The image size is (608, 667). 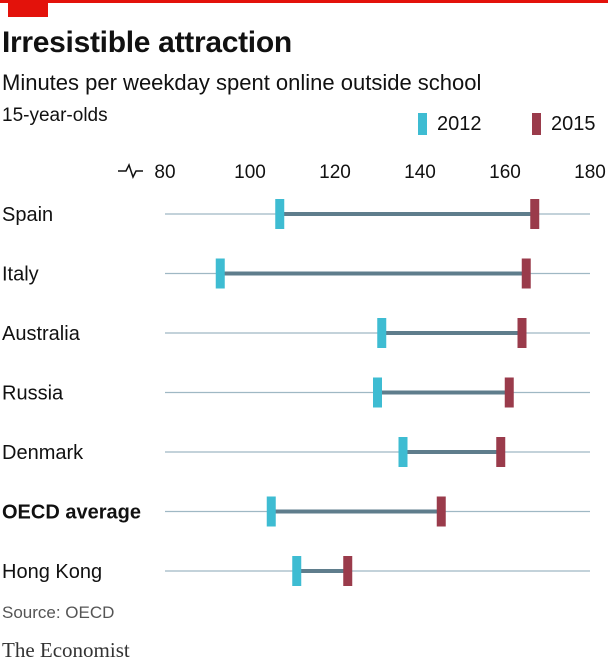 What do you see at coordinates (382, 333) in the screenshot?
I see `marker-2012-australia` at bounding box center [382, 333].